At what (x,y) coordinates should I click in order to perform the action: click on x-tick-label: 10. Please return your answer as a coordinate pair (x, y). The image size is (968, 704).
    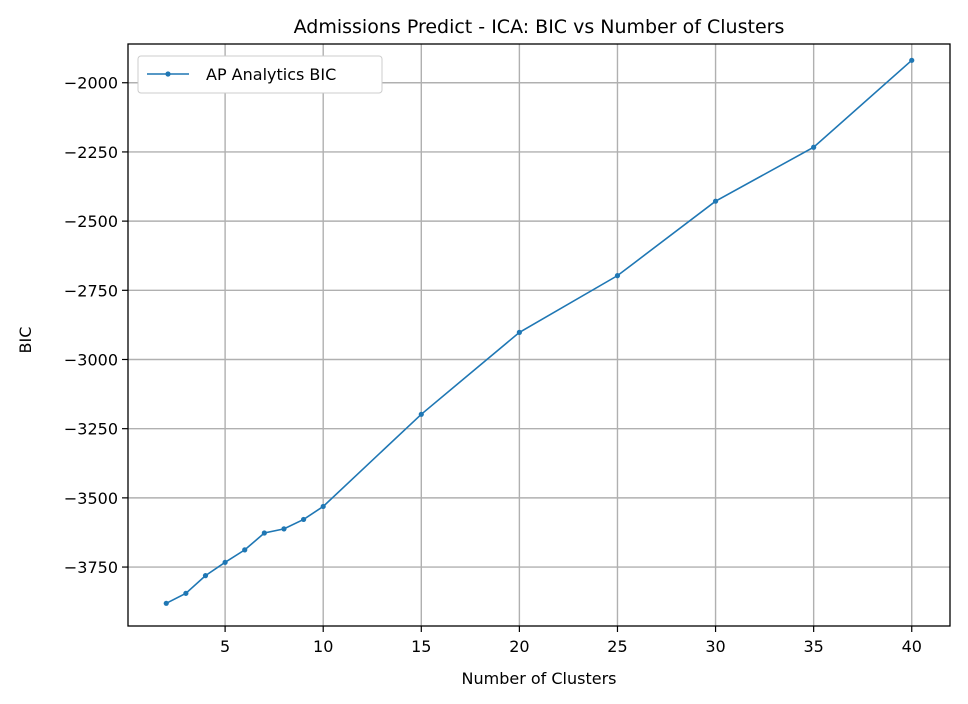
    Looking at the image, I should click on (323, 646).